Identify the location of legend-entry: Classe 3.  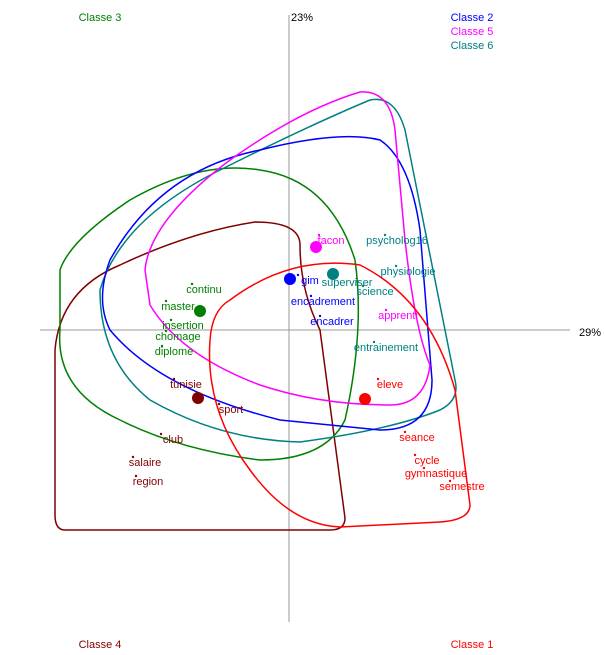
(100, 18).